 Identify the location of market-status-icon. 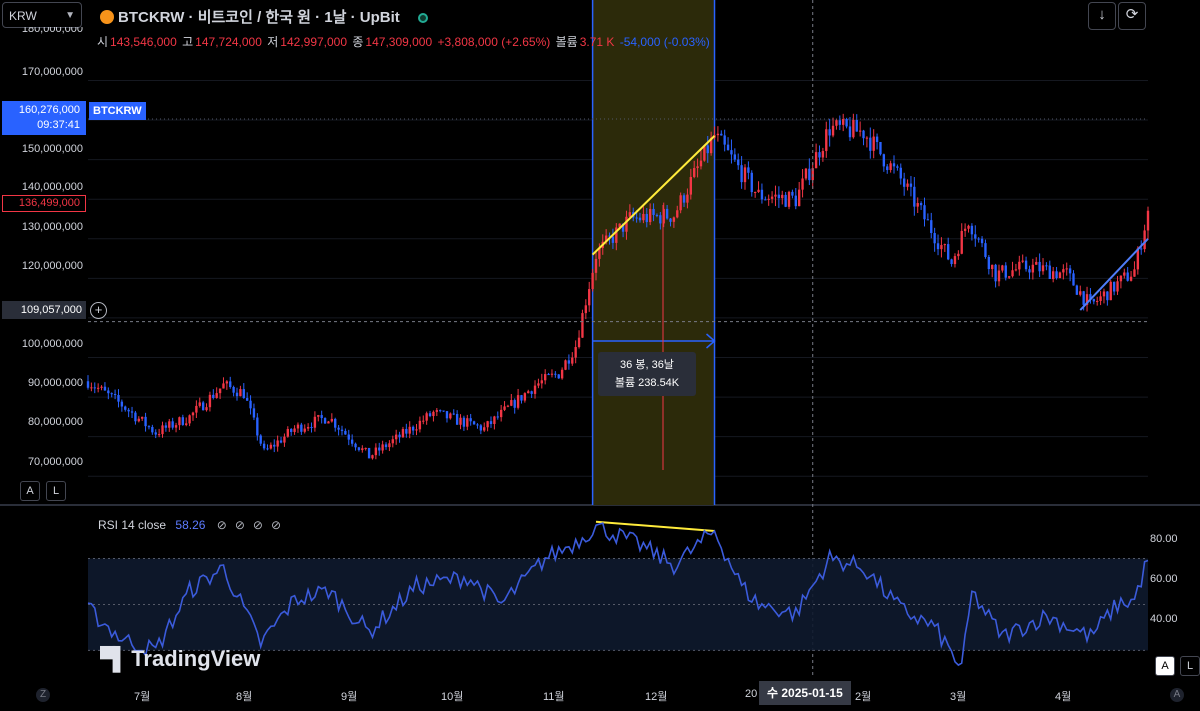
(422, 18).